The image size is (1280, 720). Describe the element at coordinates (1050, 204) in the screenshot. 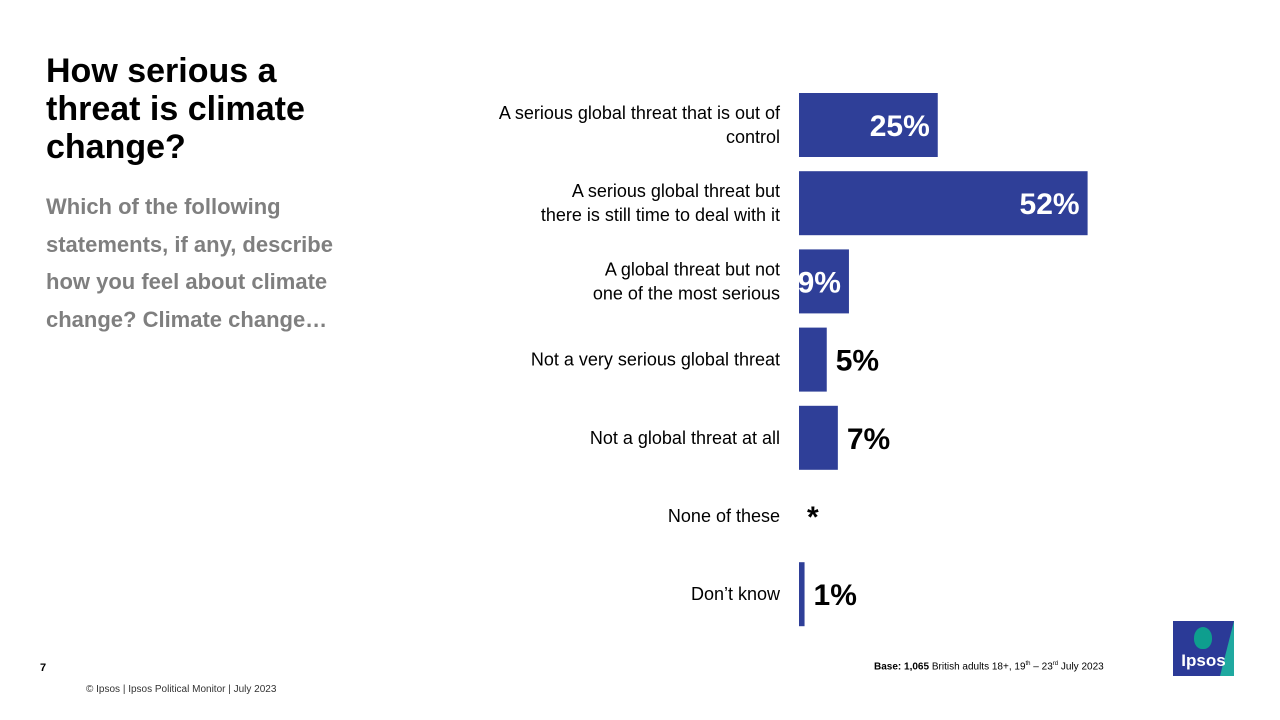

I see `value-label: 52%` at that location.